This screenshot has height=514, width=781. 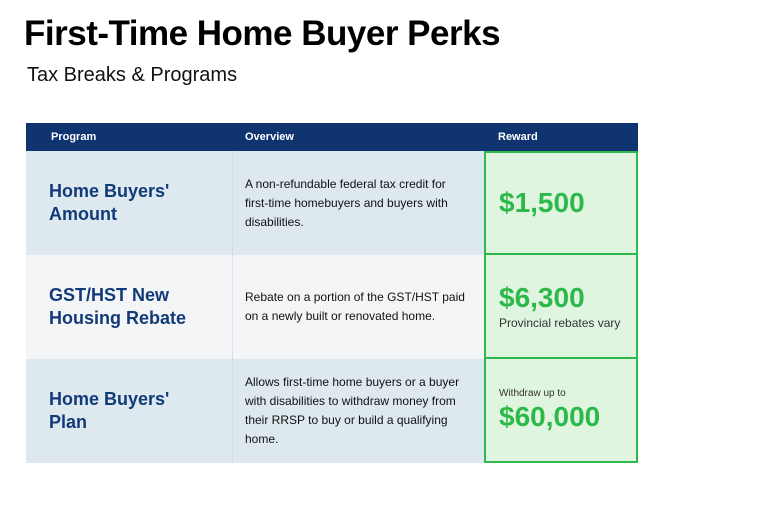 What do you see at coordinates (560, 323) in the screenshot?
I see `reward-note: Provincial rebates vary` at bounding box center [560, 323].